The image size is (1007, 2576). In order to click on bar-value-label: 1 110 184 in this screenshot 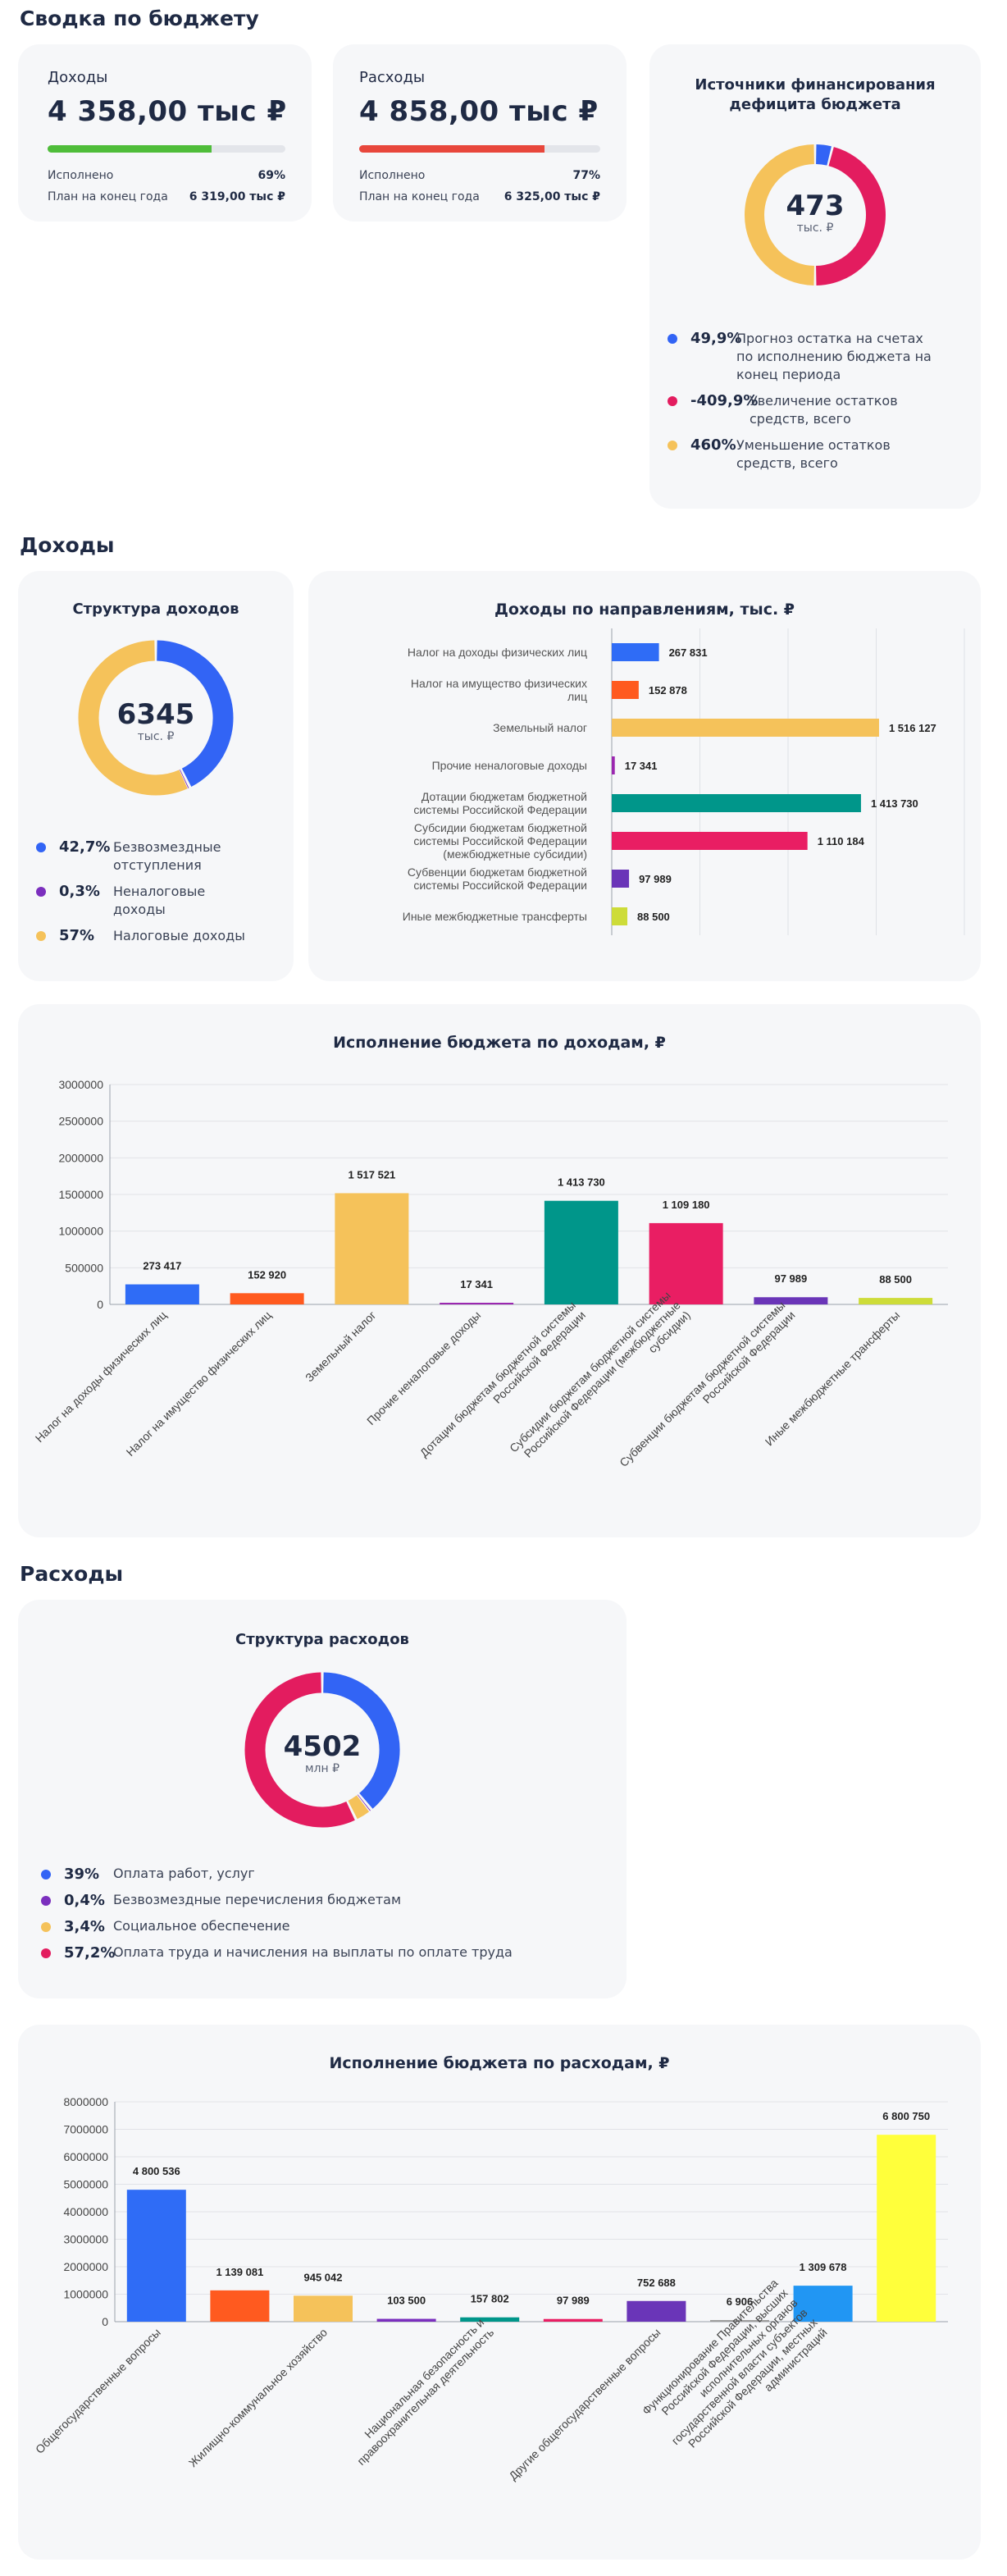, I will do `click(841, 841)`.